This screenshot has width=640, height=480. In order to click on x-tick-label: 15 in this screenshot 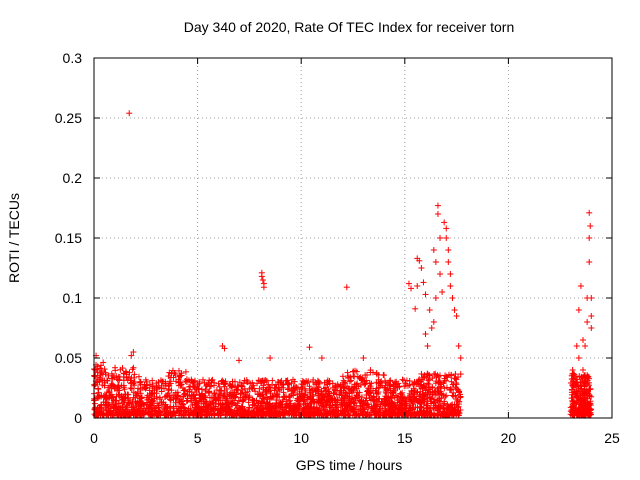, I will do `click(405, 438)`.